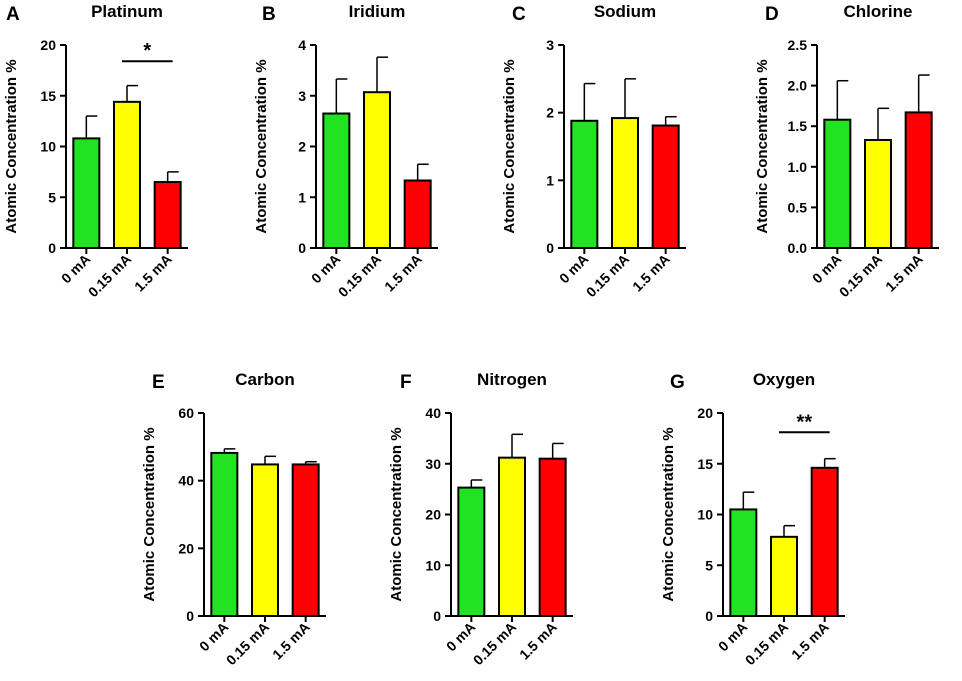 This screenshot has height=681, width=962. Describe the element at coordinates (519, 14) in the screenshot. I see `panel-letter: C` at that location.